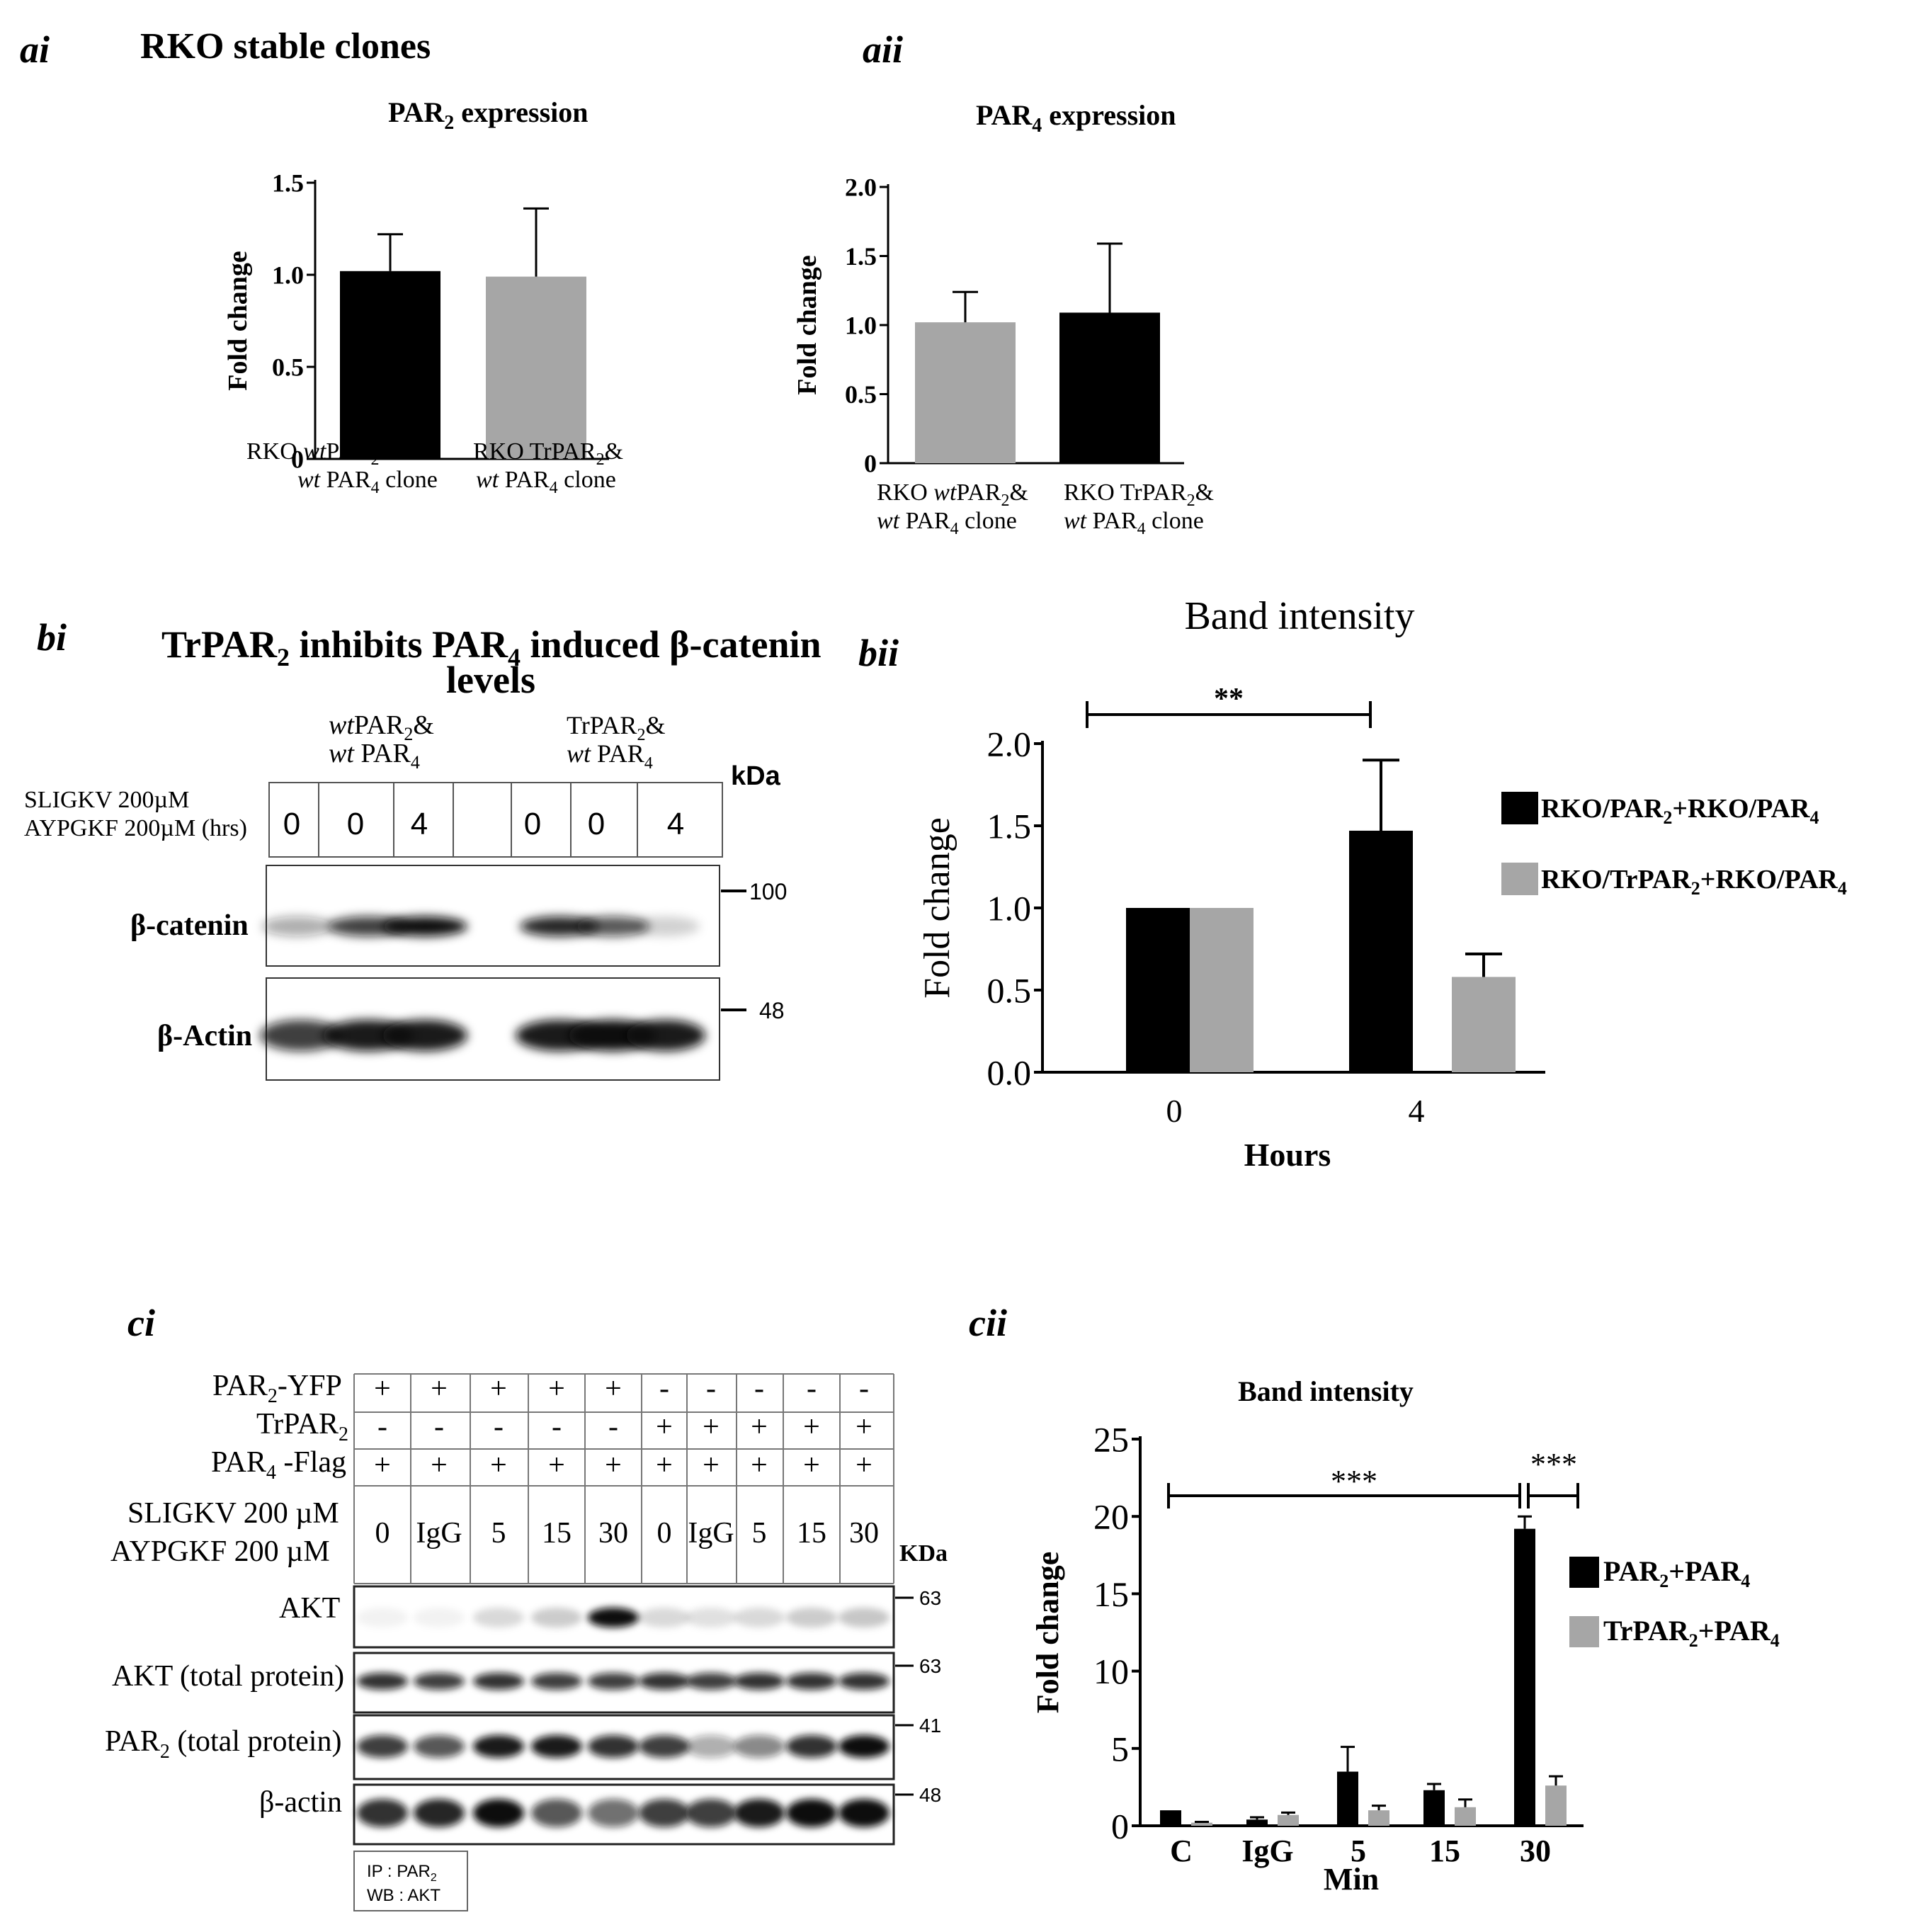 The width and height of the screenshot is (1910, 1932). Describe the element at coordinates (402, 1873) in the screenshot. I see `ci-ip-line: IP : PAR2` at that location.